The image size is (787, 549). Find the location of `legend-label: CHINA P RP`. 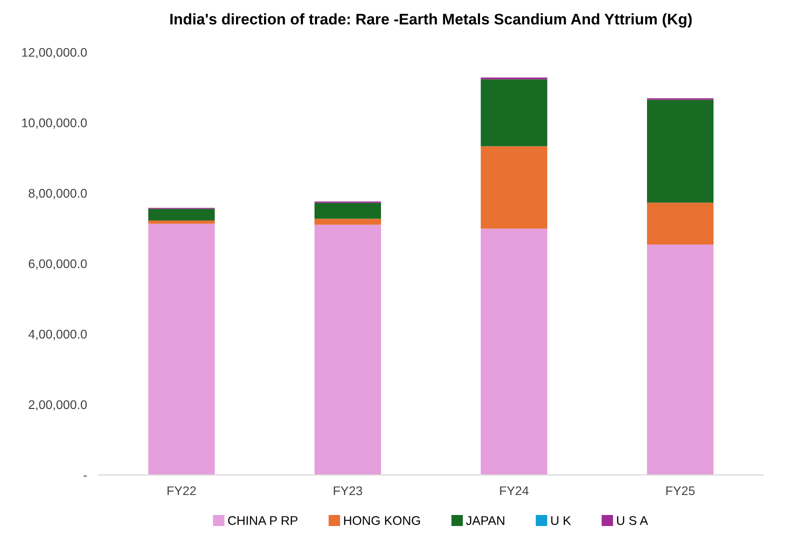

legend-label: CHINA P RP is located at coordinates (263, 520).